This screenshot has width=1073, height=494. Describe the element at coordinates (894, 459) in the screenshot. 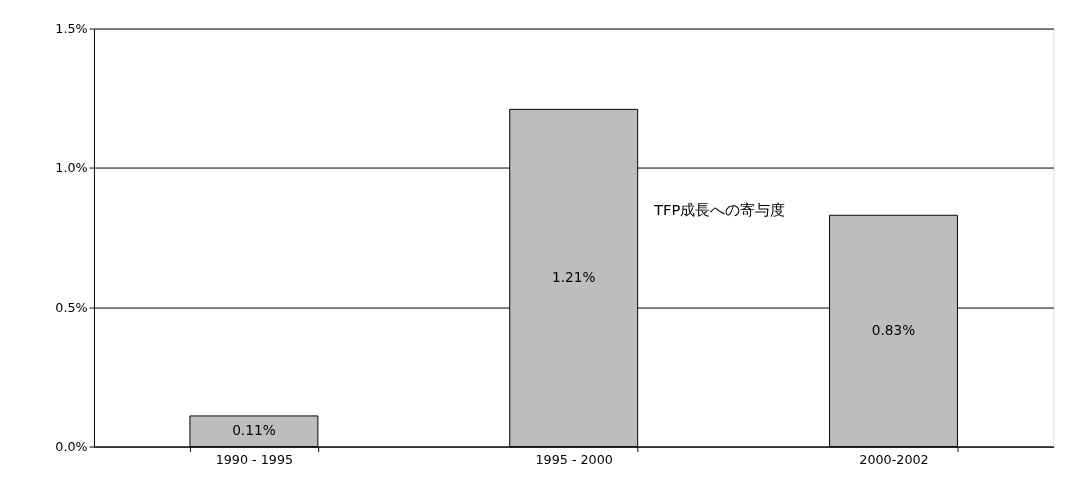

I see `x-tick-label: 2000-2002` at that location.